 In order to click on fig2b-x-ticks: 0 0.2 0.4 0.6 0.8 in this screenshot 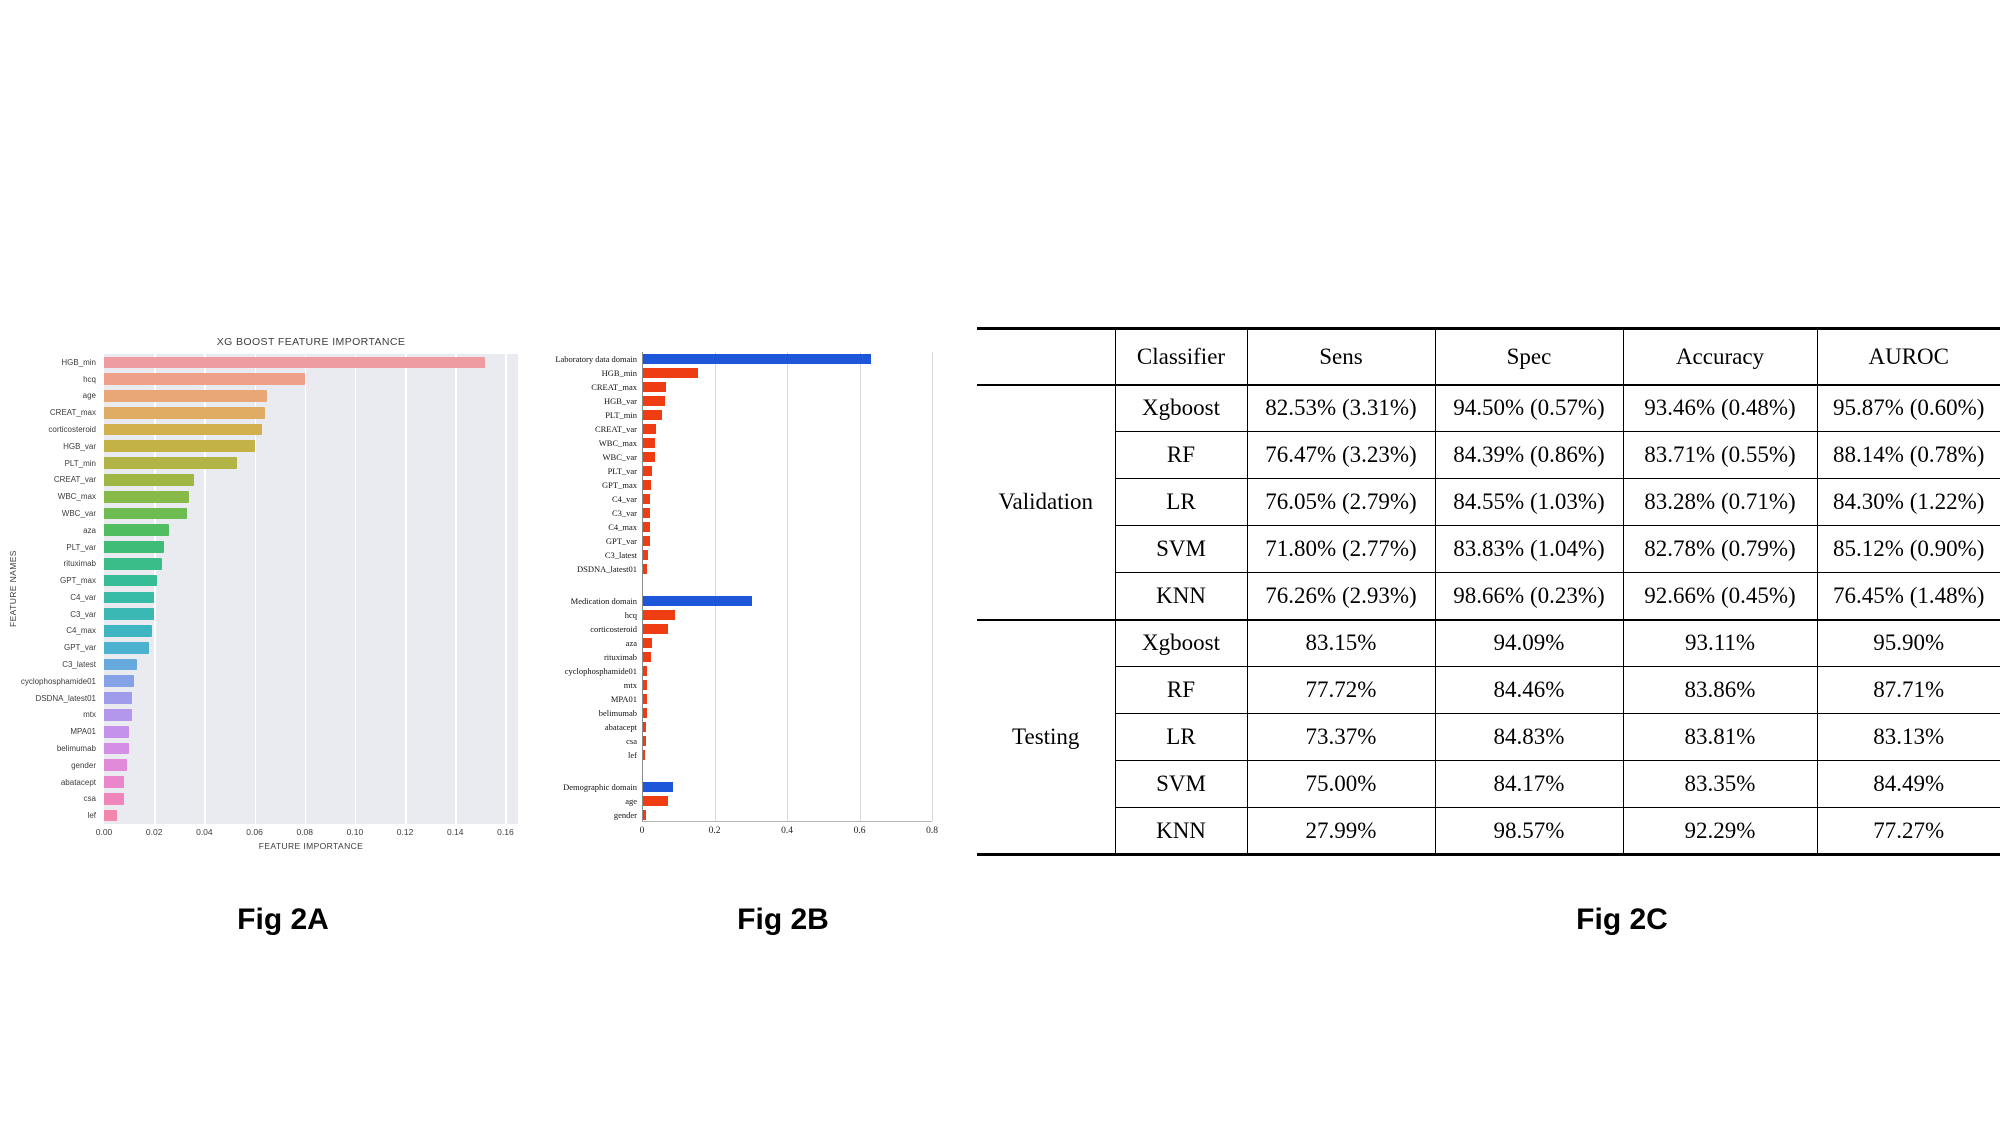, I will do `click(720, 833)`.